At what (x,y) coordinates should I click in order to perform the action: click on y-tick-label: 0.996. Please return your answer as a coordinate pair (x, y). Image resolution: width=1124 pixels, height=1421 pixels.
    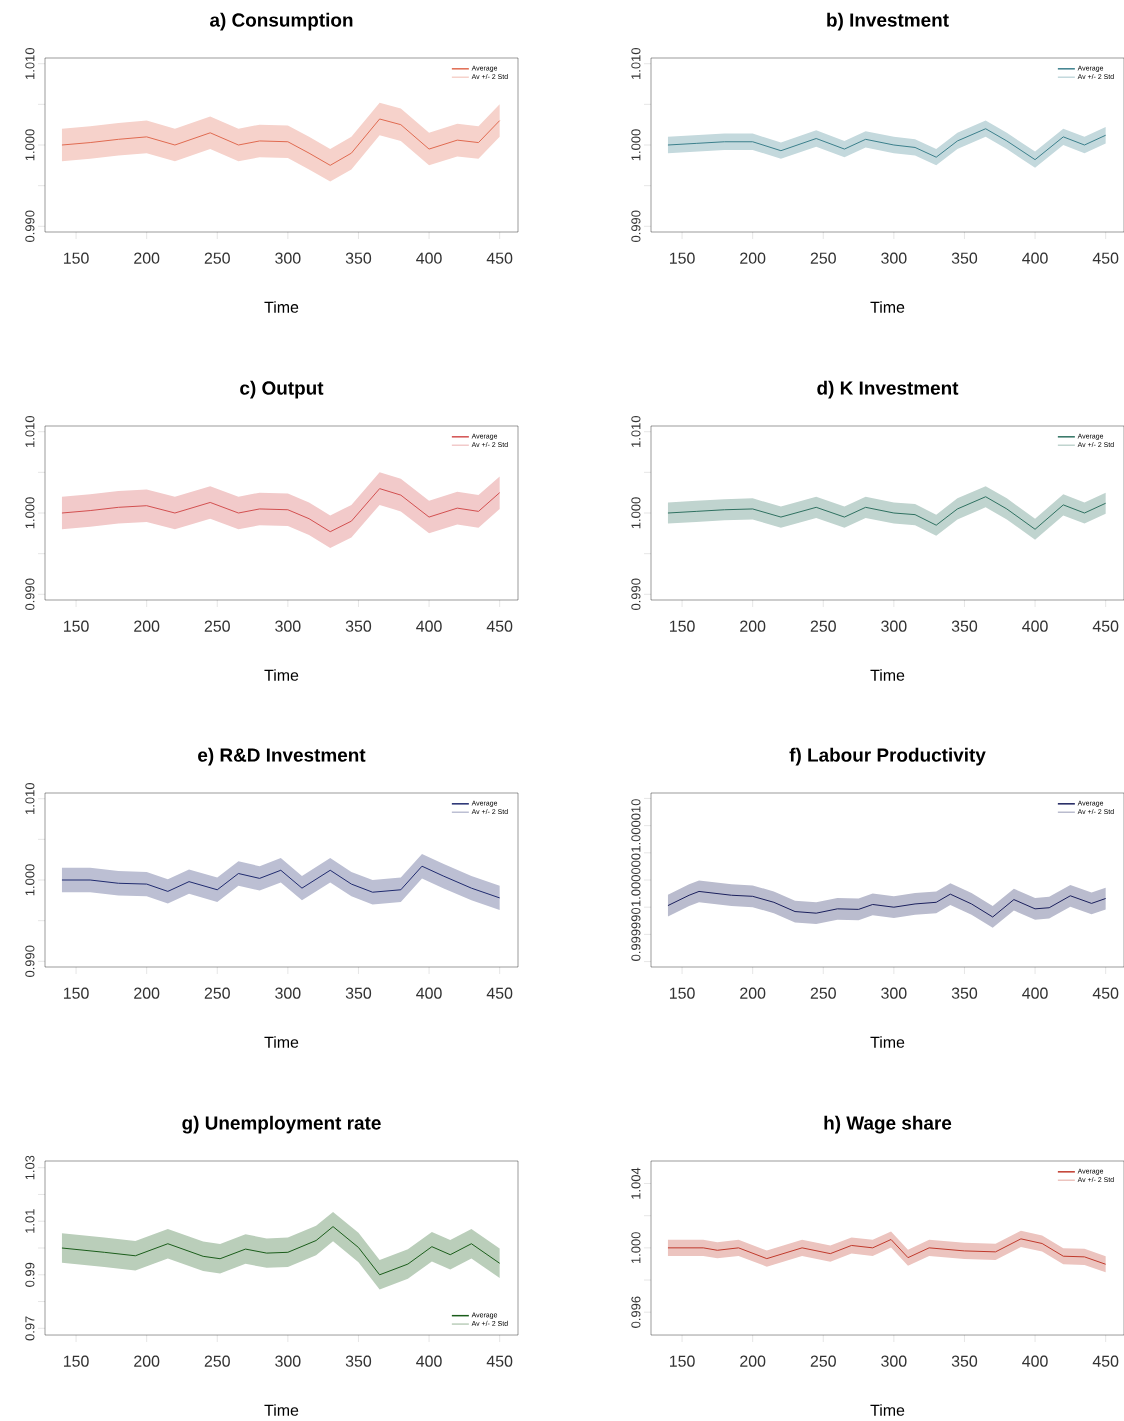
    Looking at the image, I should click on (636, 1312).